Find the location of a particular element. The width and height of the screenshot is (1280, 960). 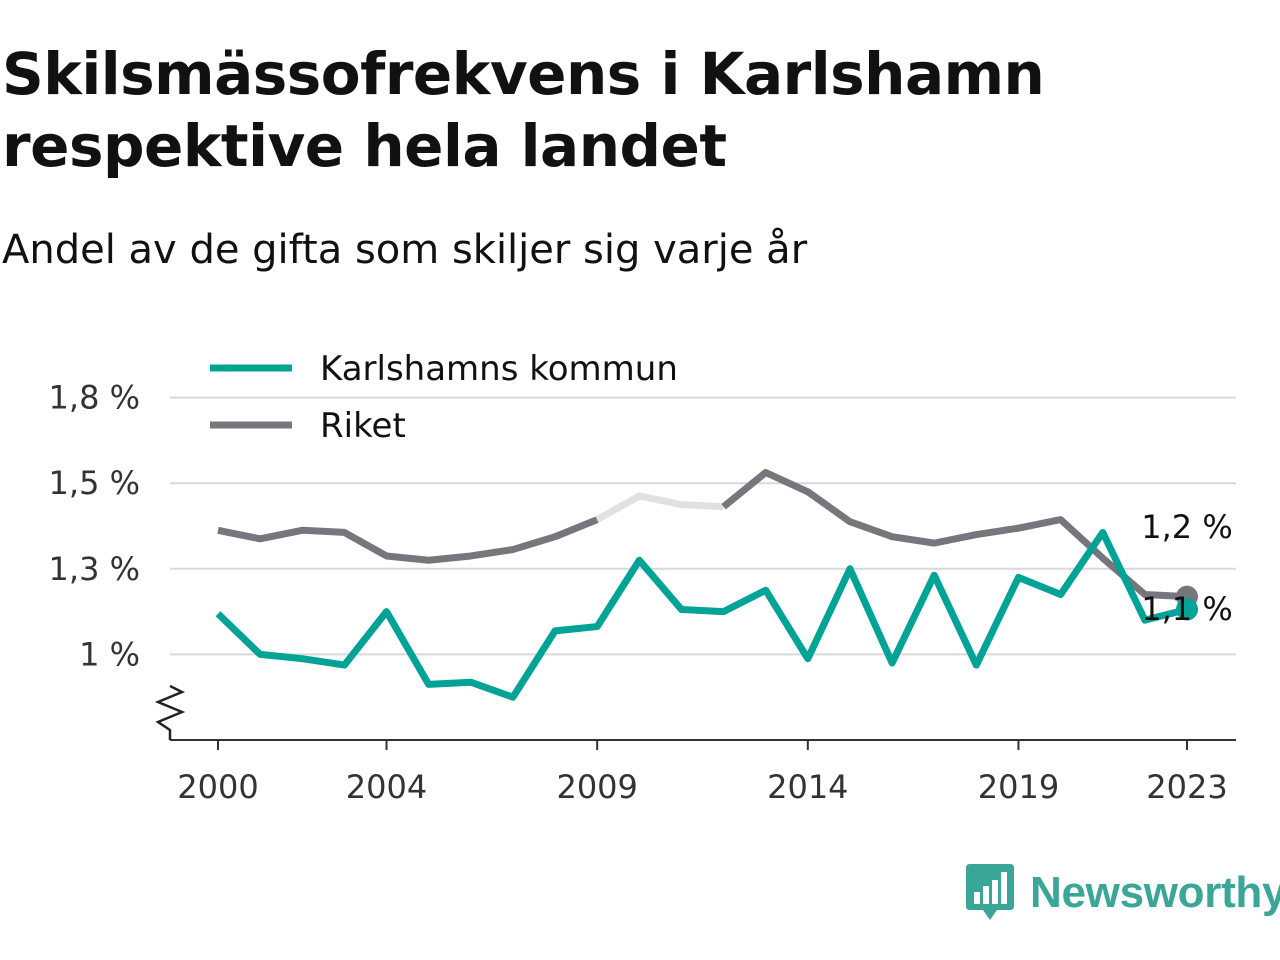

newsworthy-logo: Newsworthy is located at coordinates (1122, 893).